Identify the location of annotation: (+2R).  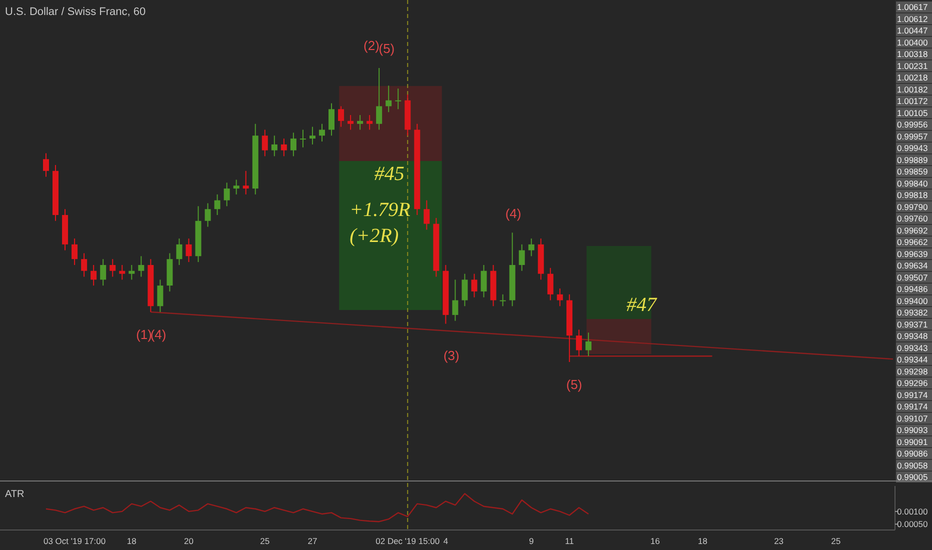
(374, 236).